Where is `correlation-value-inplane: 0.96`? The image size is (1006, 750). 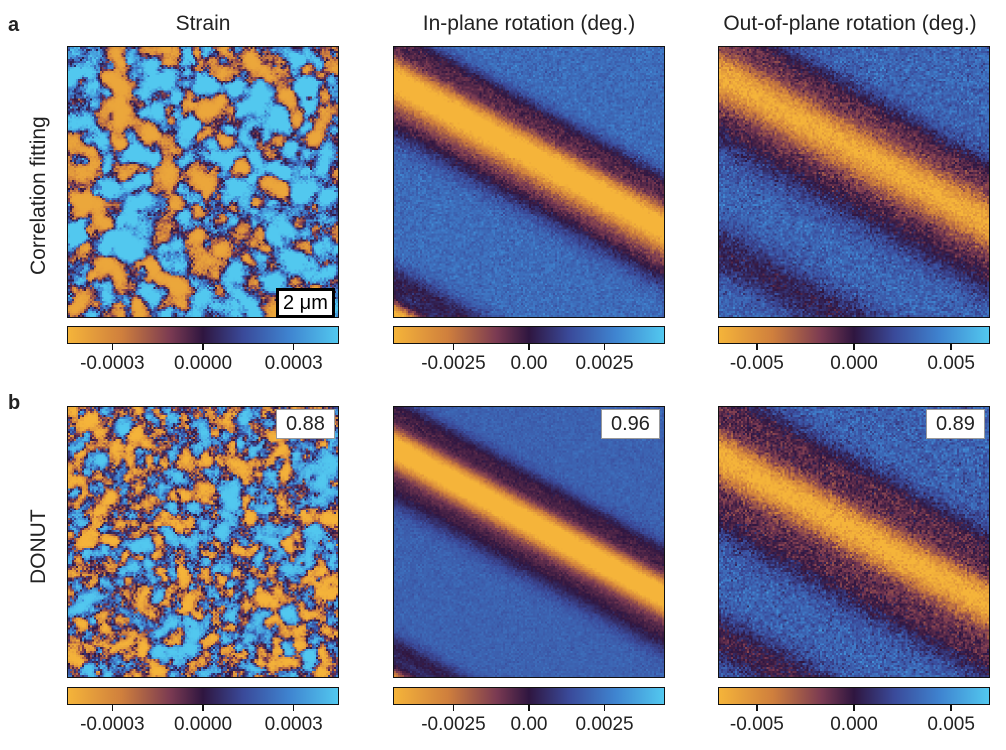
correlation-value-inplane: 0.96 is located at coordinates (630, 424).